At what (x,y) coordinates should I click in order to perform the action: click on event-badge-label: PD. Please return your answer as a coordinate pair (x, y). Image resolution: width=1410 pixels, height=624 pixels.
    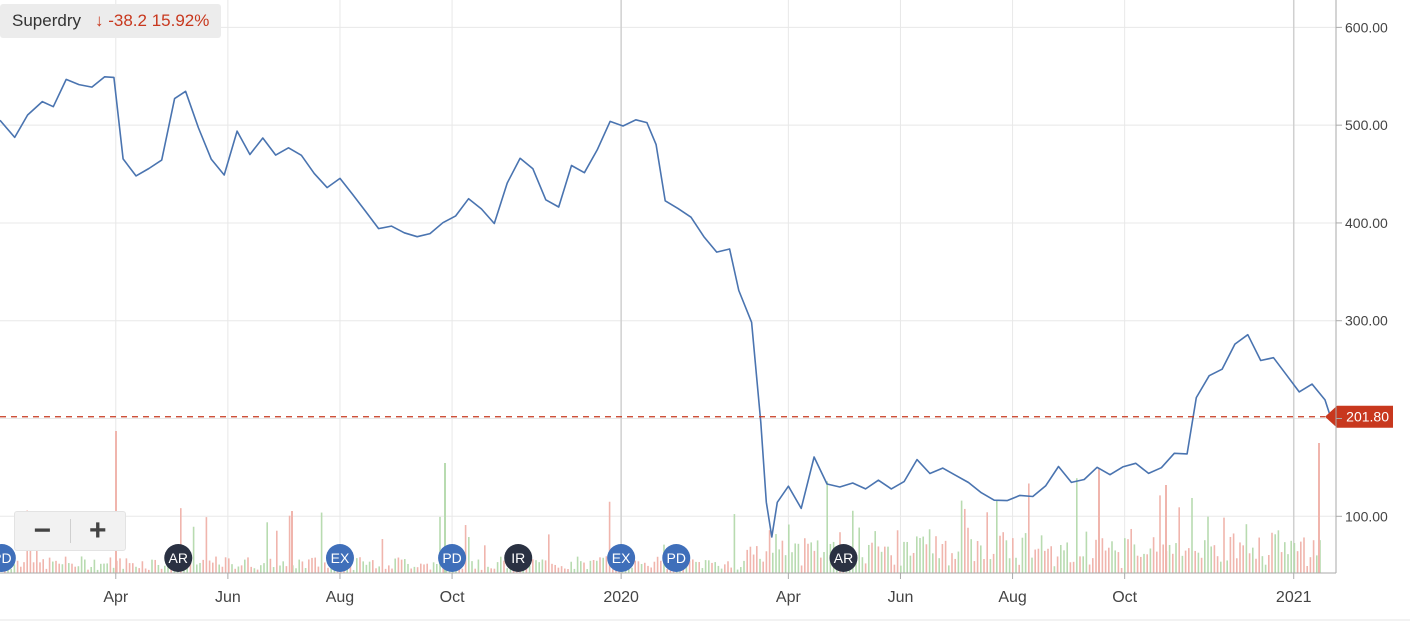
    Looking at the image, I should click on (676, 558).